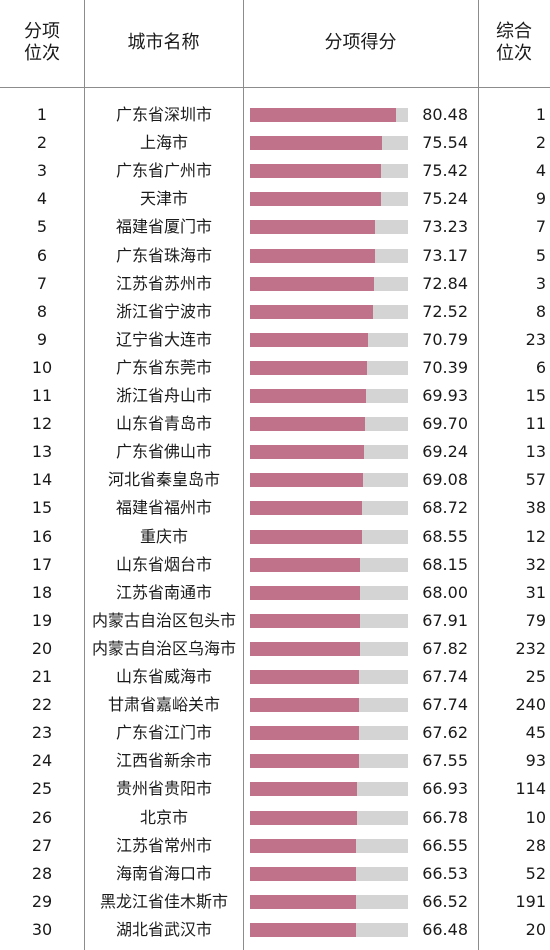 The height and width of the screenshot is (950, 550). What do you see at coordinates (42, 536) in the screenshot?
I see `rank-cell: 16` at bounding box center [42, 536].